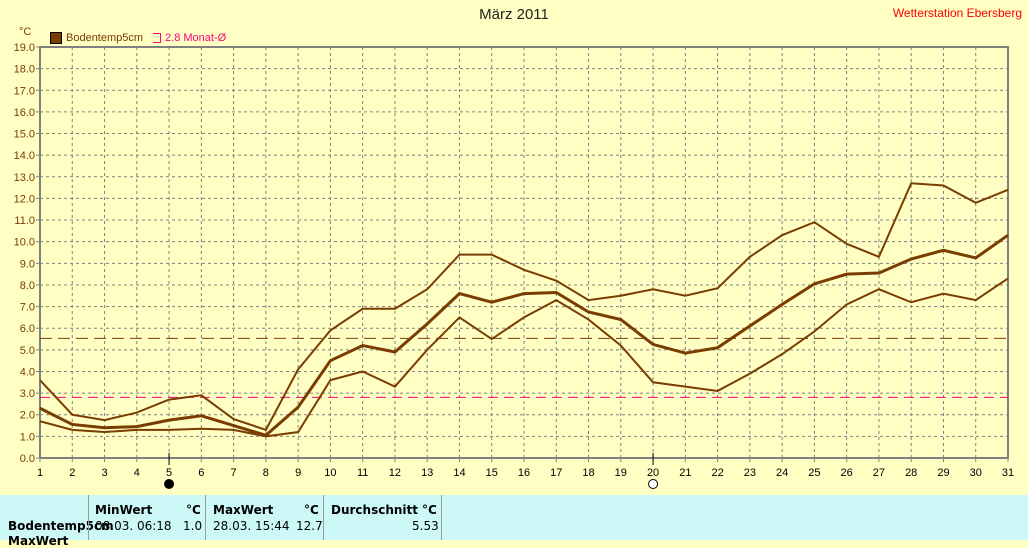  What do you see at coordinates (24, 221) in the screenshot?
I see `y-tick-label: 11.0` at bounding box center [24, 221].